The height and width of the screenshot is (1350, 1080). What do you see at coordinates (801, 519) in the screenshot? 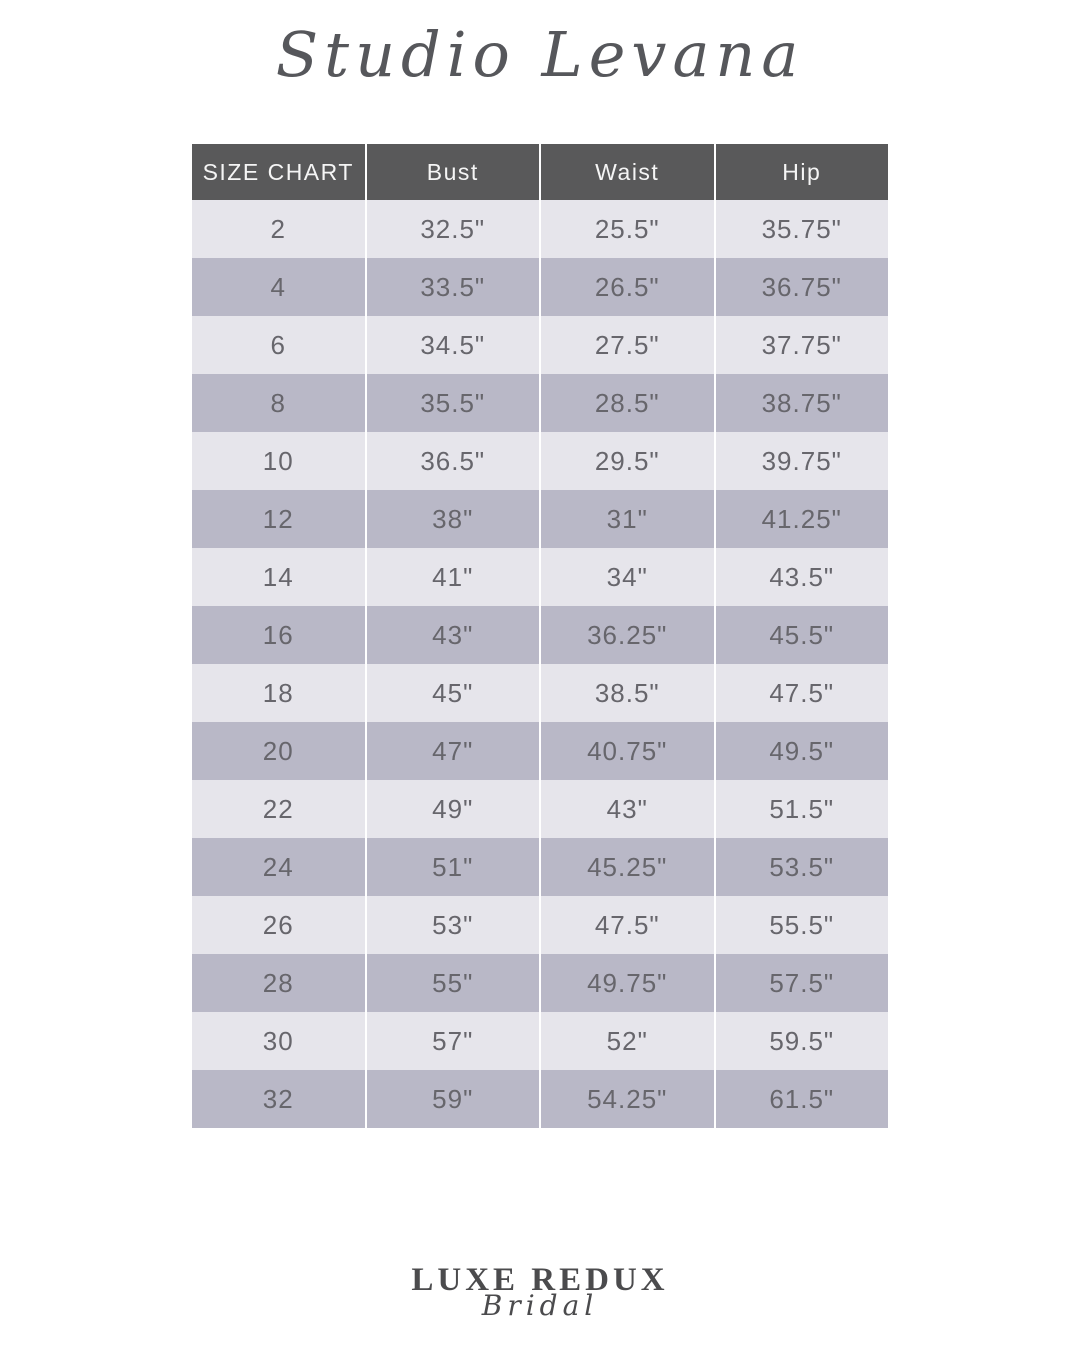
I see `table-cell: 41.25"` at bounding box center [801, 519].